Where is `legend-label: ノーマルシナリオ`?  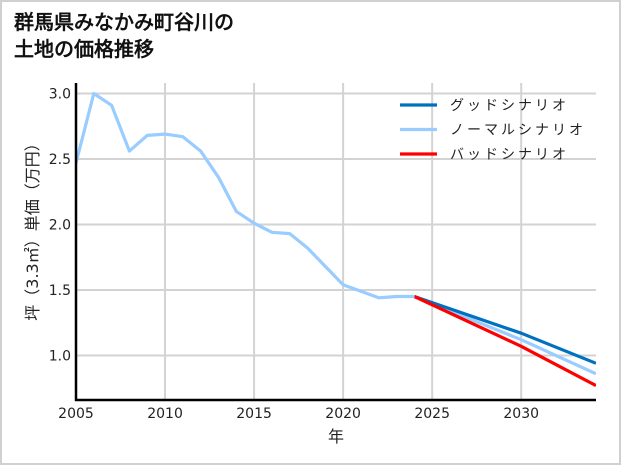 legend-label: ノーマルシナリオ is located at coordinates (518, 131).